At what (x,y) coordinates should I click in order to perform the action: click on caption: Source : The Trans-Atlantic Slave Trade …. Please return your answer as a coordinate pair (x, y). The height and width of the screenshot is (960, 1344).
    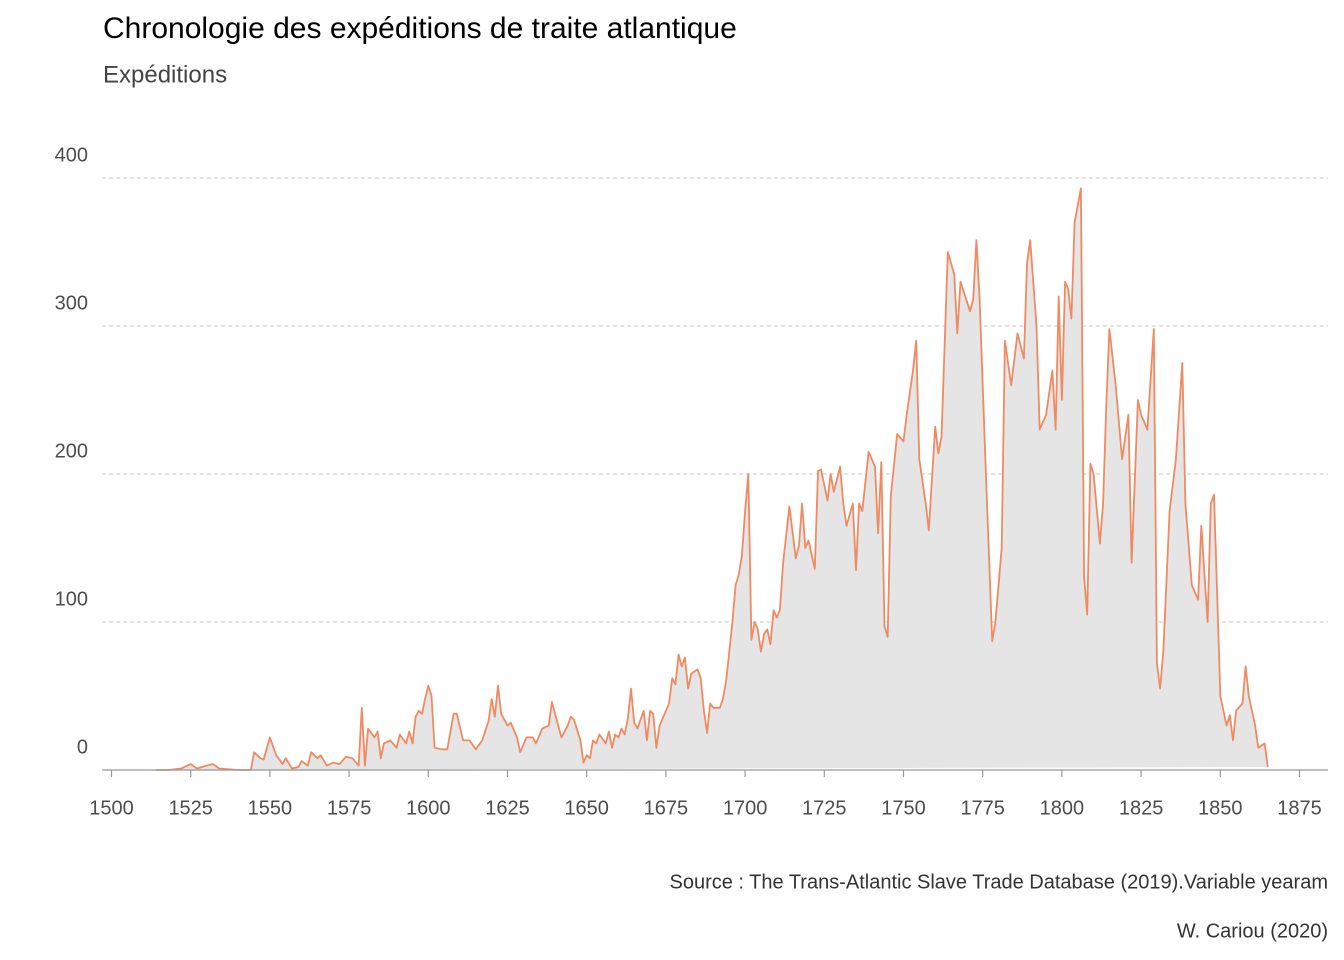
    Looking at the image, I should click on (999, 882).